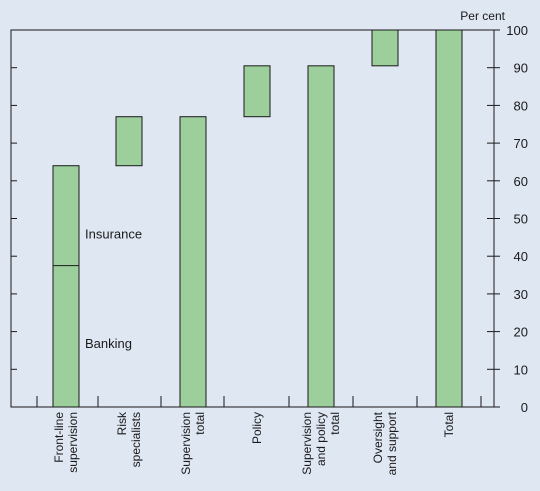 Image resolution: width=540 pixels, height=491 pixels. Describe the element at coordinates (521, 294) in the screenshot. I see `y-tick-label: 30` at that location.